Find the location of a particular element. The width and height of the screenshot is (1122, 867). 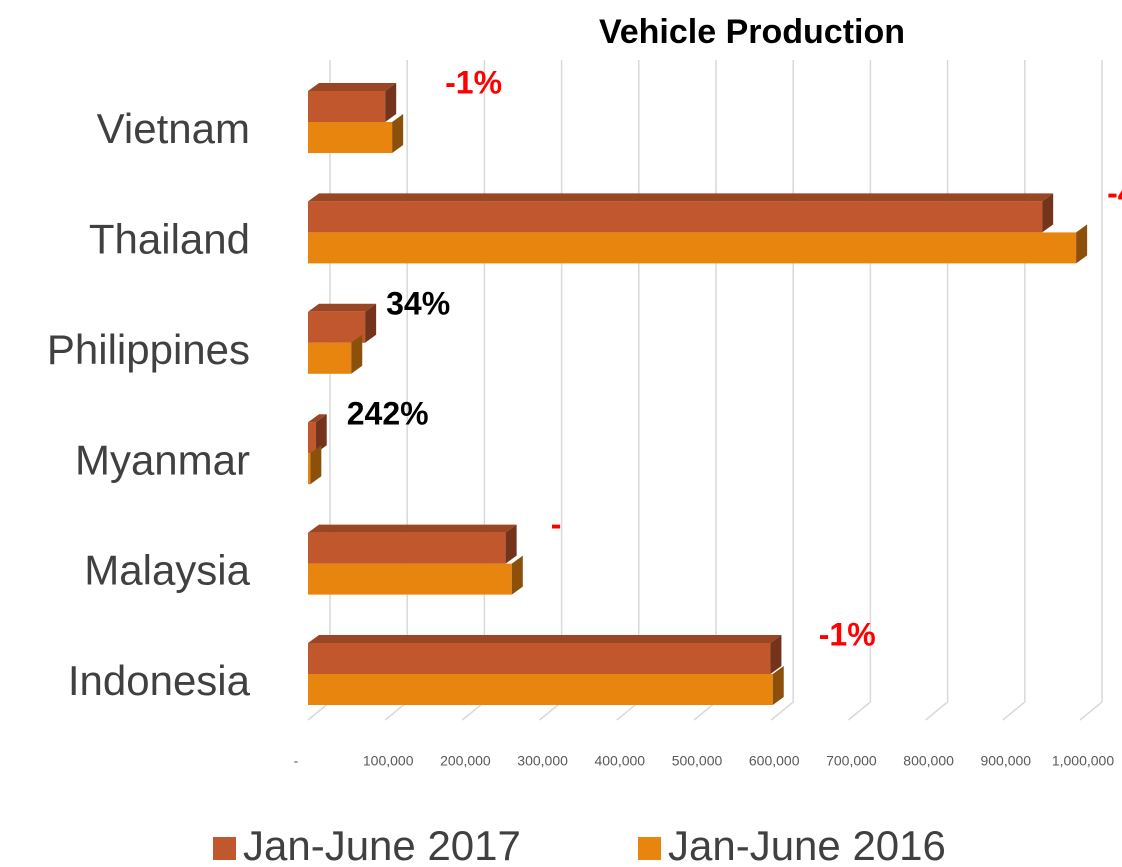

data-label: 34% is located at coordinates (418, 303).